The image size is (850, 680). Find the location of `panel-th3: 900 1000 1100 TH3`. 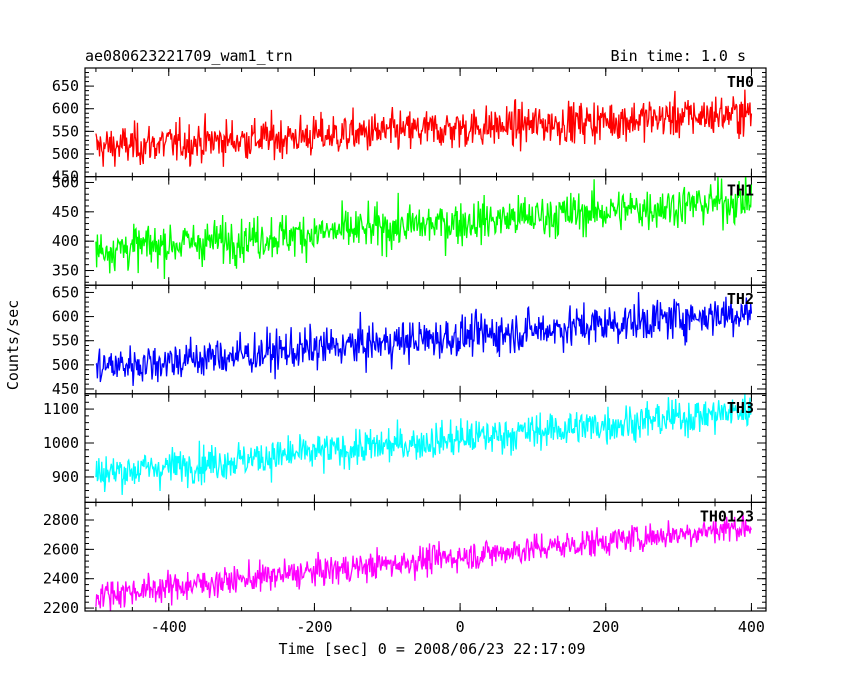

panel-th3: 900 1000 1100 TH3 is located at coordinates (405, 448).